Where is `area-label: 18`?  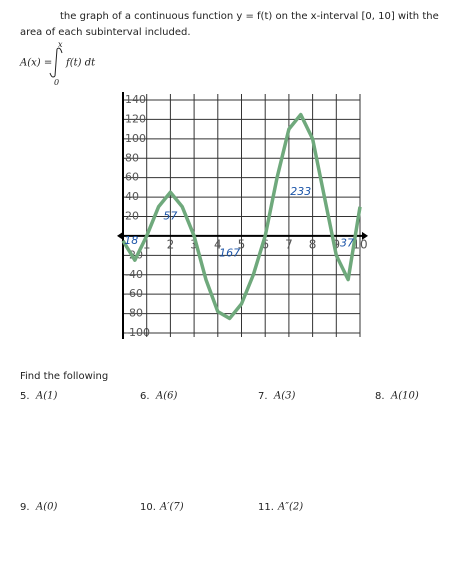 area-label: 18 is located at coordinates (131, 240).